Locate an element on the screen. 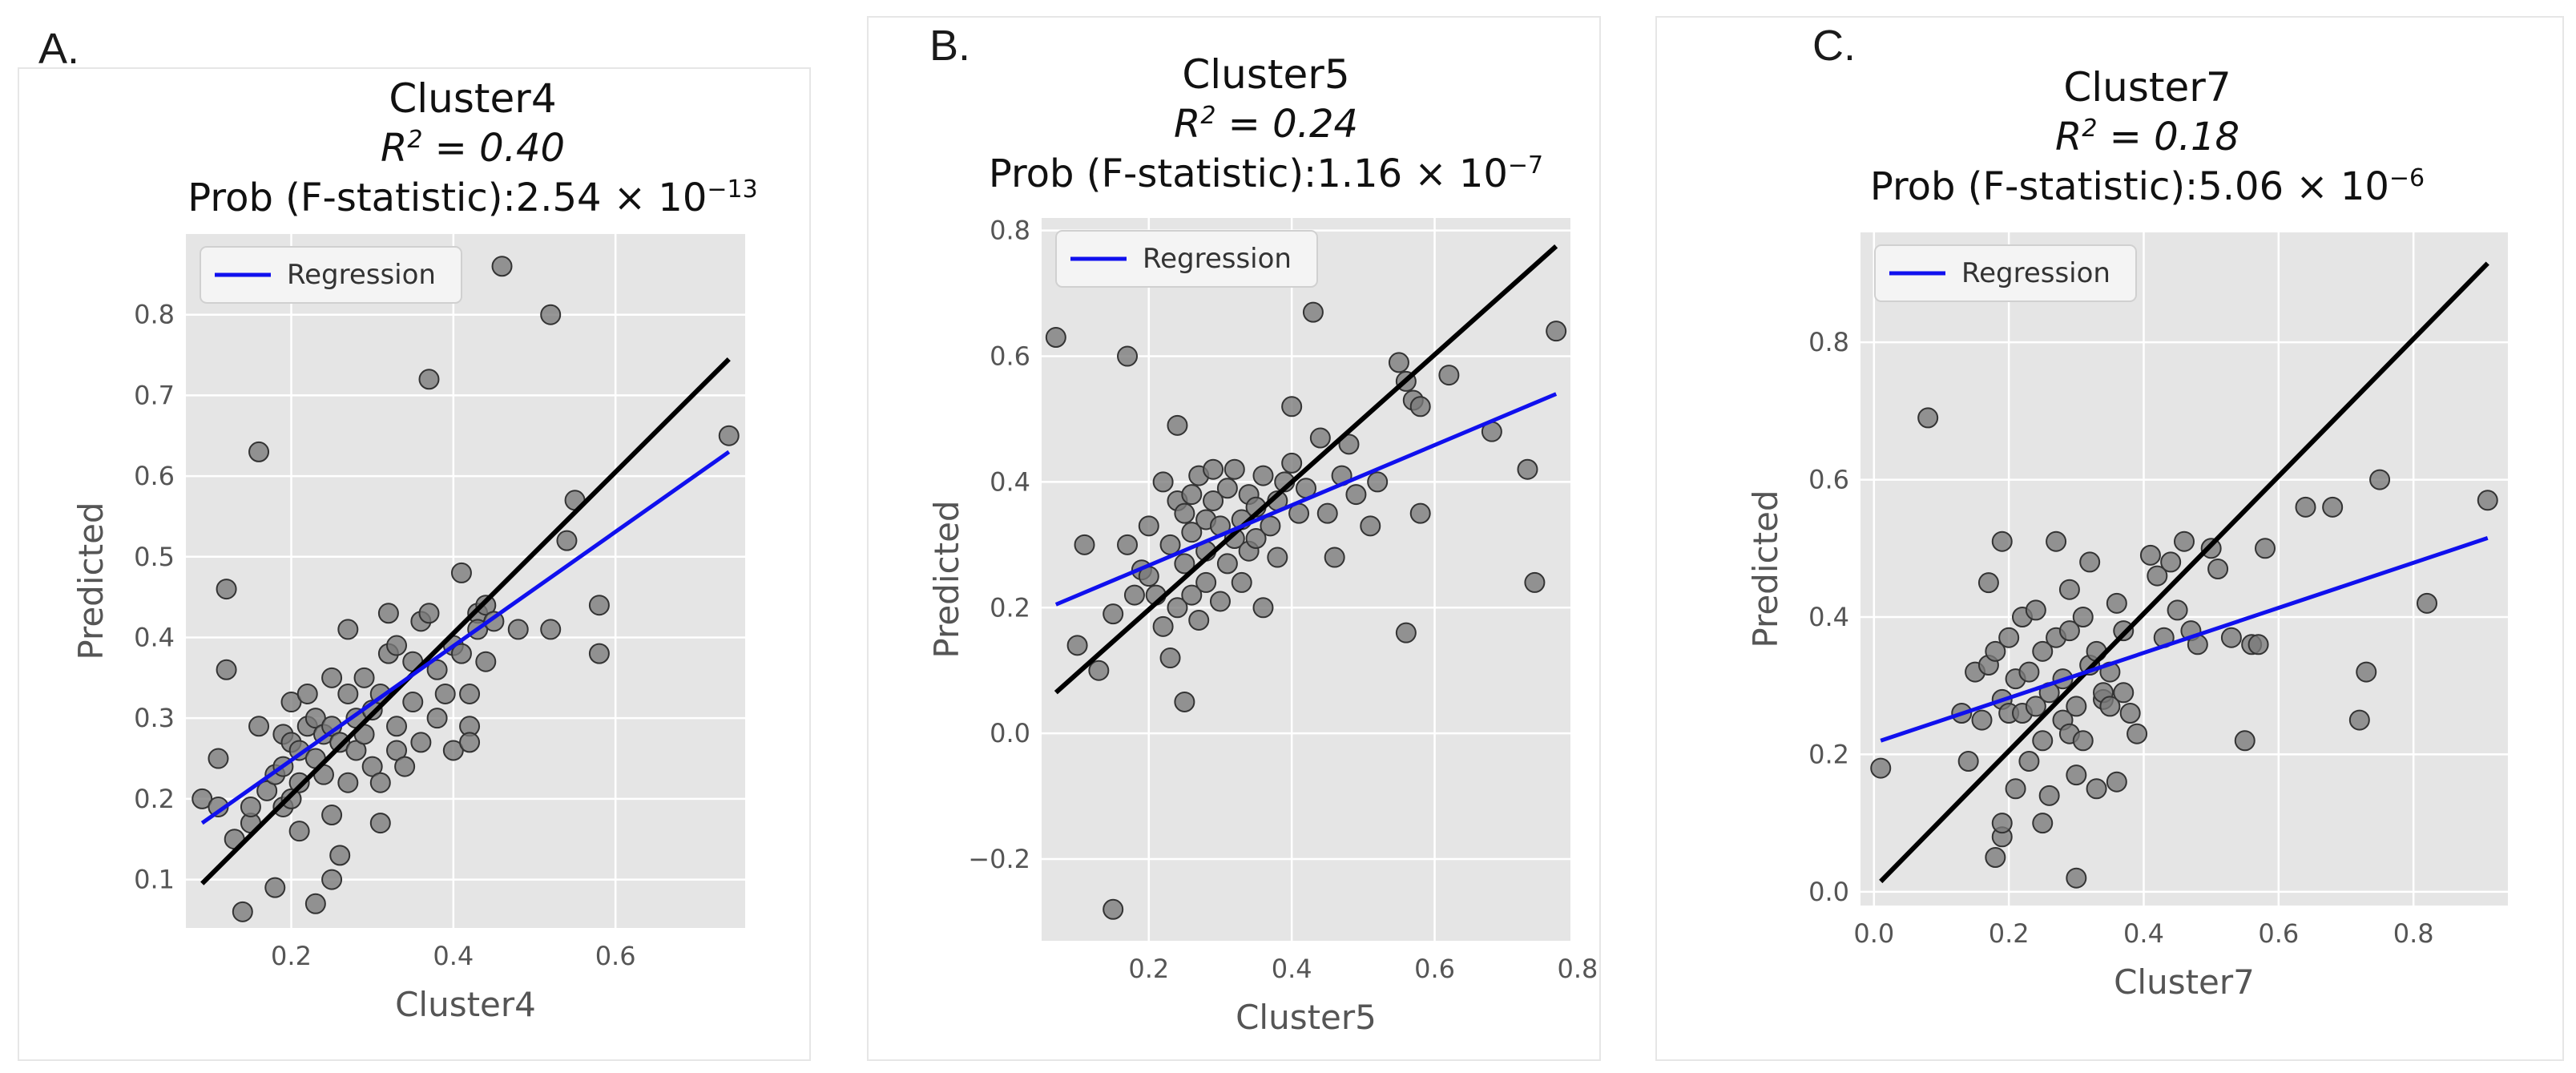  panel-a-letter: A. is located at coordinates (59, 49).